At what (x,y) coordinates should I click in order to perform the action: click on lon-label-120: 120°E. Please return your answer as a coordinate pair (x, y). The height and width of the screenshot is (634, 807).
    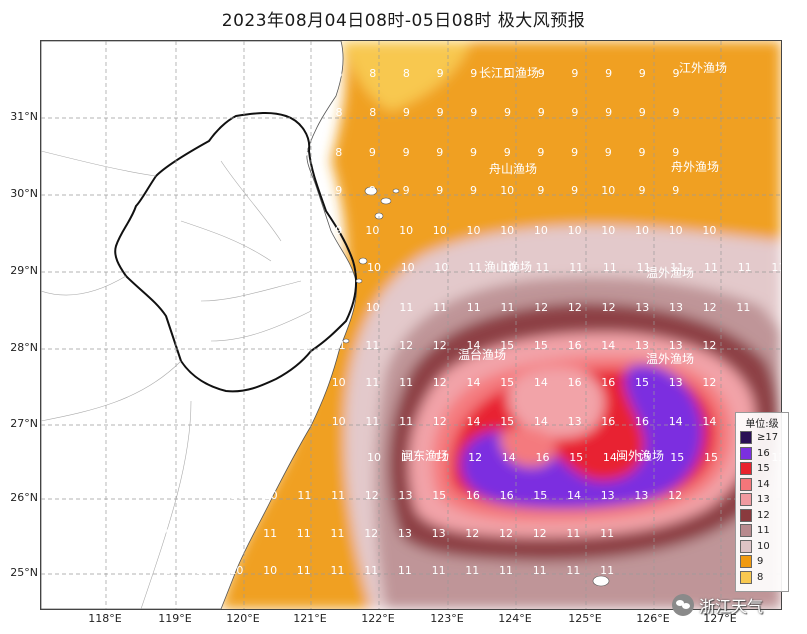
    Looking at the image, I should click on (243, 618).